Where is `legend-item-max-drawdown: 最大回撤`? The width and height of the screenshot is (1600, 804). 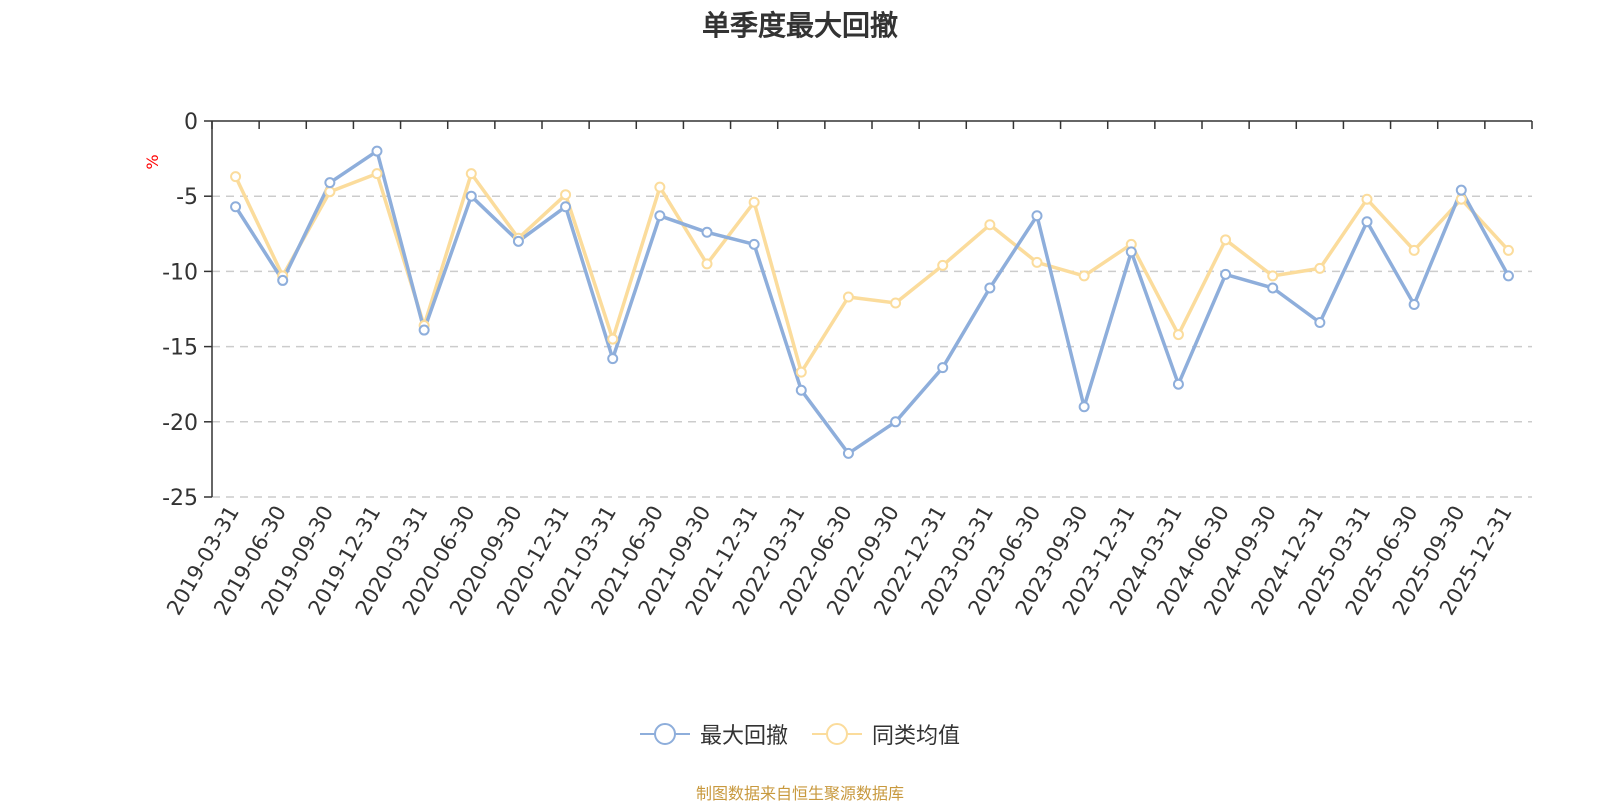
legend-item-max-drawdown: 最大回撤 is located at coordinates (713, 734).